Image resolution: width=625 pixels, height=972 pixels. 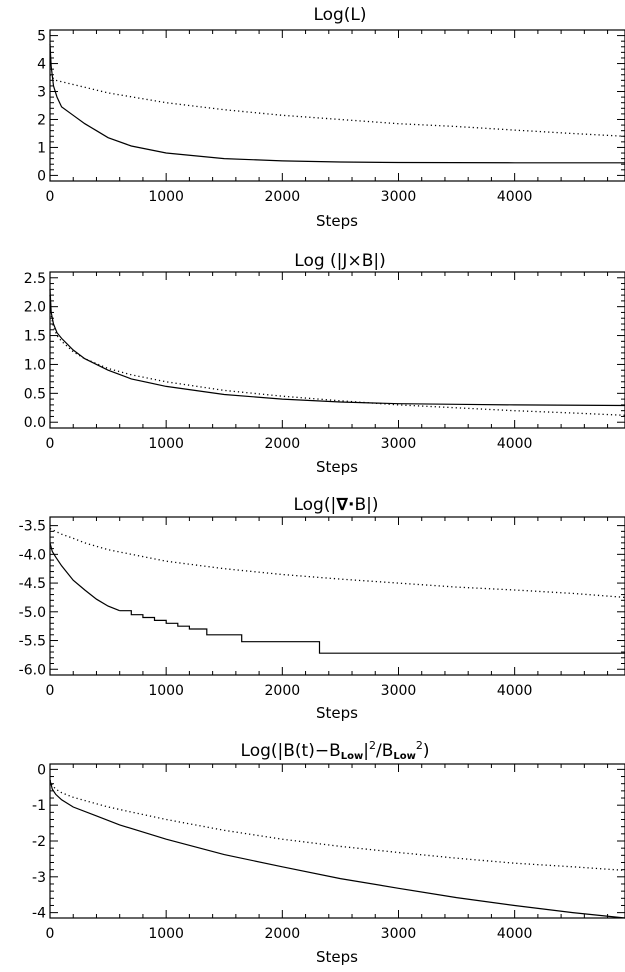 What do you see at coordinates (354, 261) in the screenshot?
I see `title-part: ×` at bounding box center [354, 261].